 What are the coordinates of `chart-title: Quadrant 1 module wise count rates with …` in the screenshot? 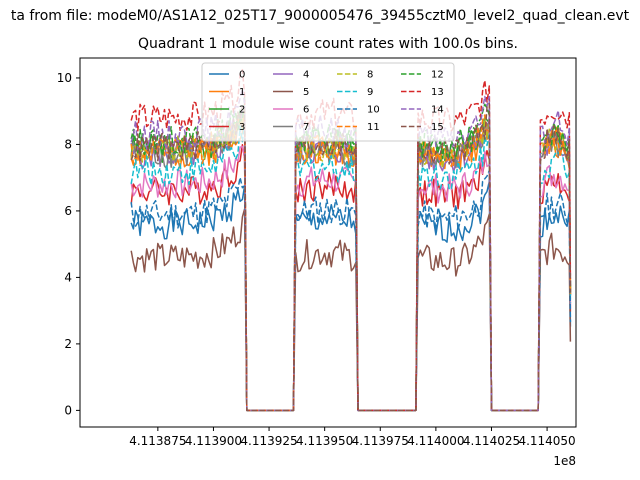 It's located at (328, 44).